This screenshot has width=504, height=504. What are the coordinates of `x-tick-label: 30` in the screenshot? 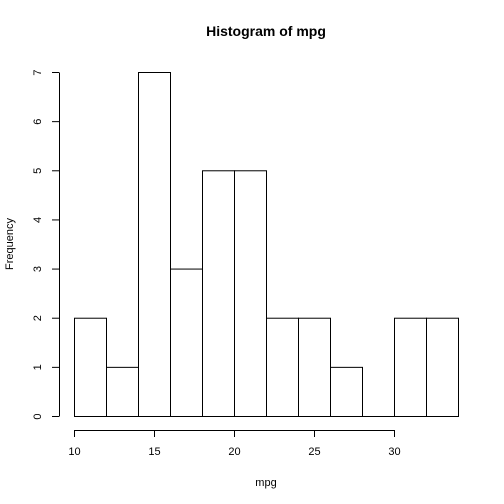 It's located at (394, 452).